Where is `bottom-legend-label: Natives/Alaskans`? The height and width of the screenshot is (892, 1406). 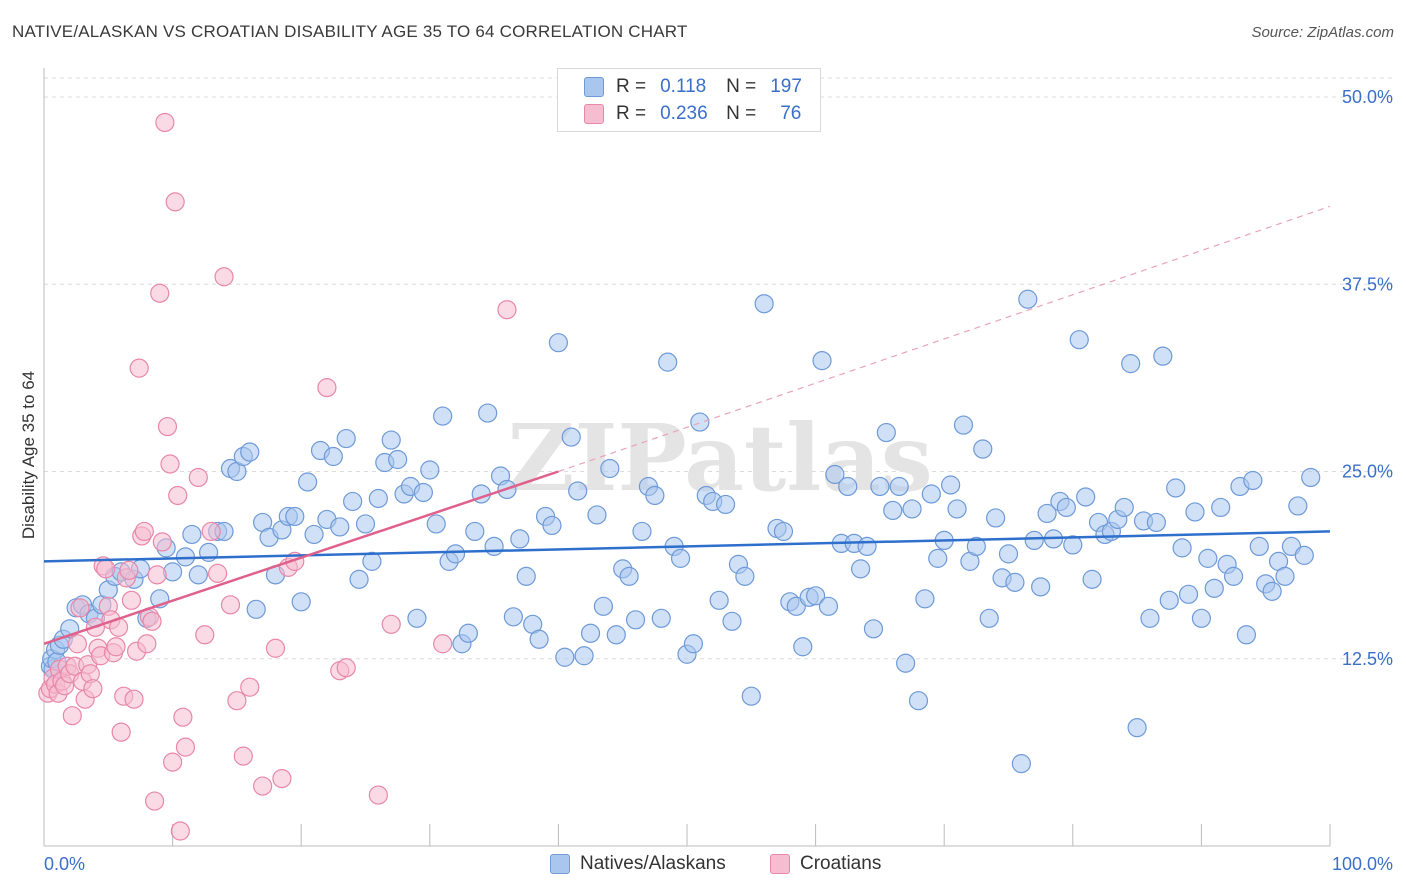 bottom-legend-label: Natives/Alaskans is located at coordinates (653, 863).